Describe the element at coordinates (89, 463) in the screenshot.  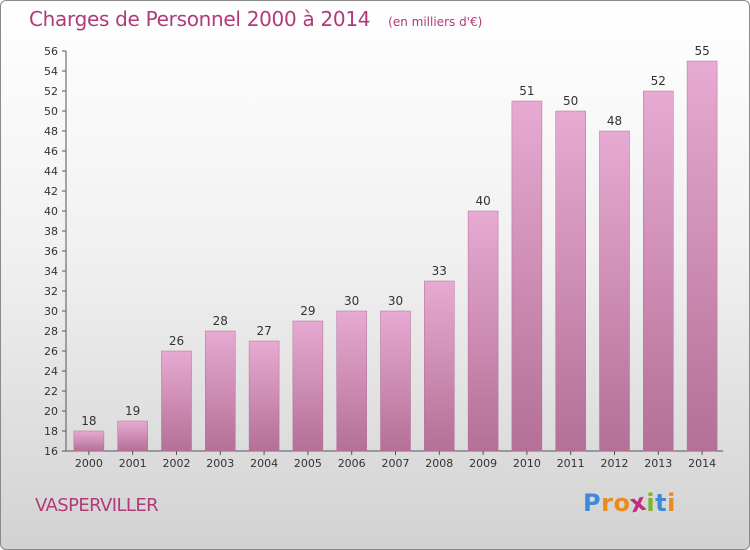
I see `x-tick-label: 2000` at that location.